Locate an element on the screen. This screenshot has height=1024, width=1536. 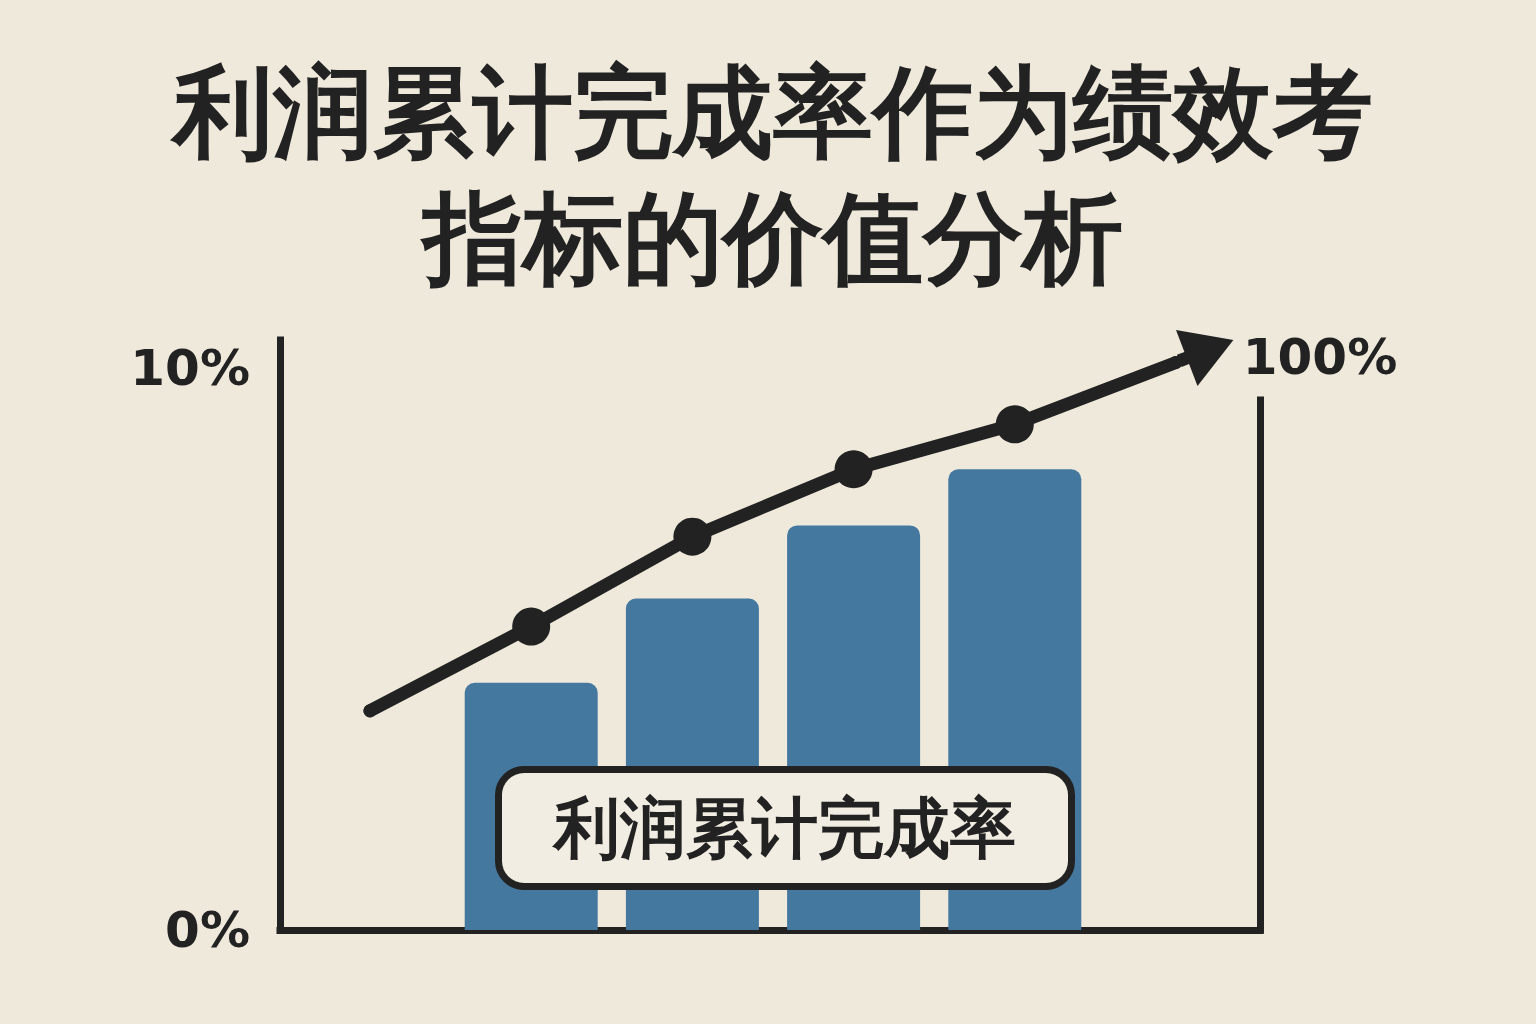
annotation: 100% is located at coordinates (1320, 357).